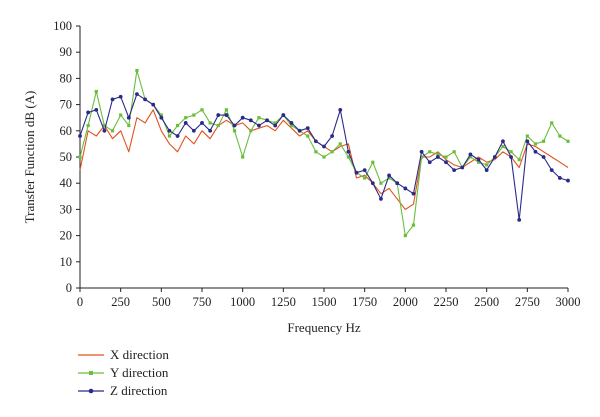 The width and height of the screenshot is (600, 417). What do you see at coordinates (397, 183) in the screenshot?
I see `point-z-direction-1950` at bounding box center [397, 183].